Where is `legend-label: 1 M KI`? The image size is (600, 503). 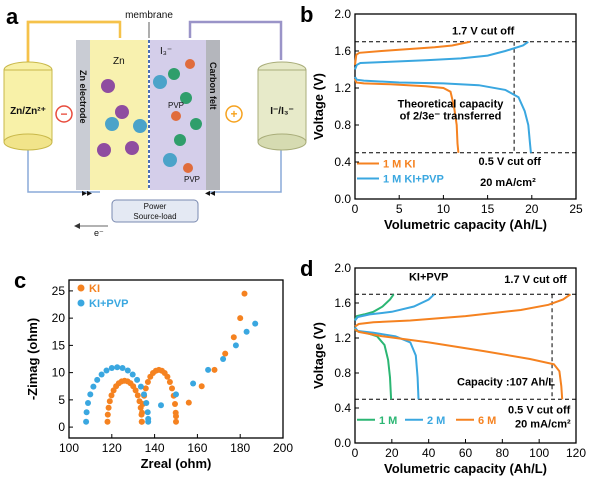 legend-label: 1 M KI is located at coordinates (399, 165).